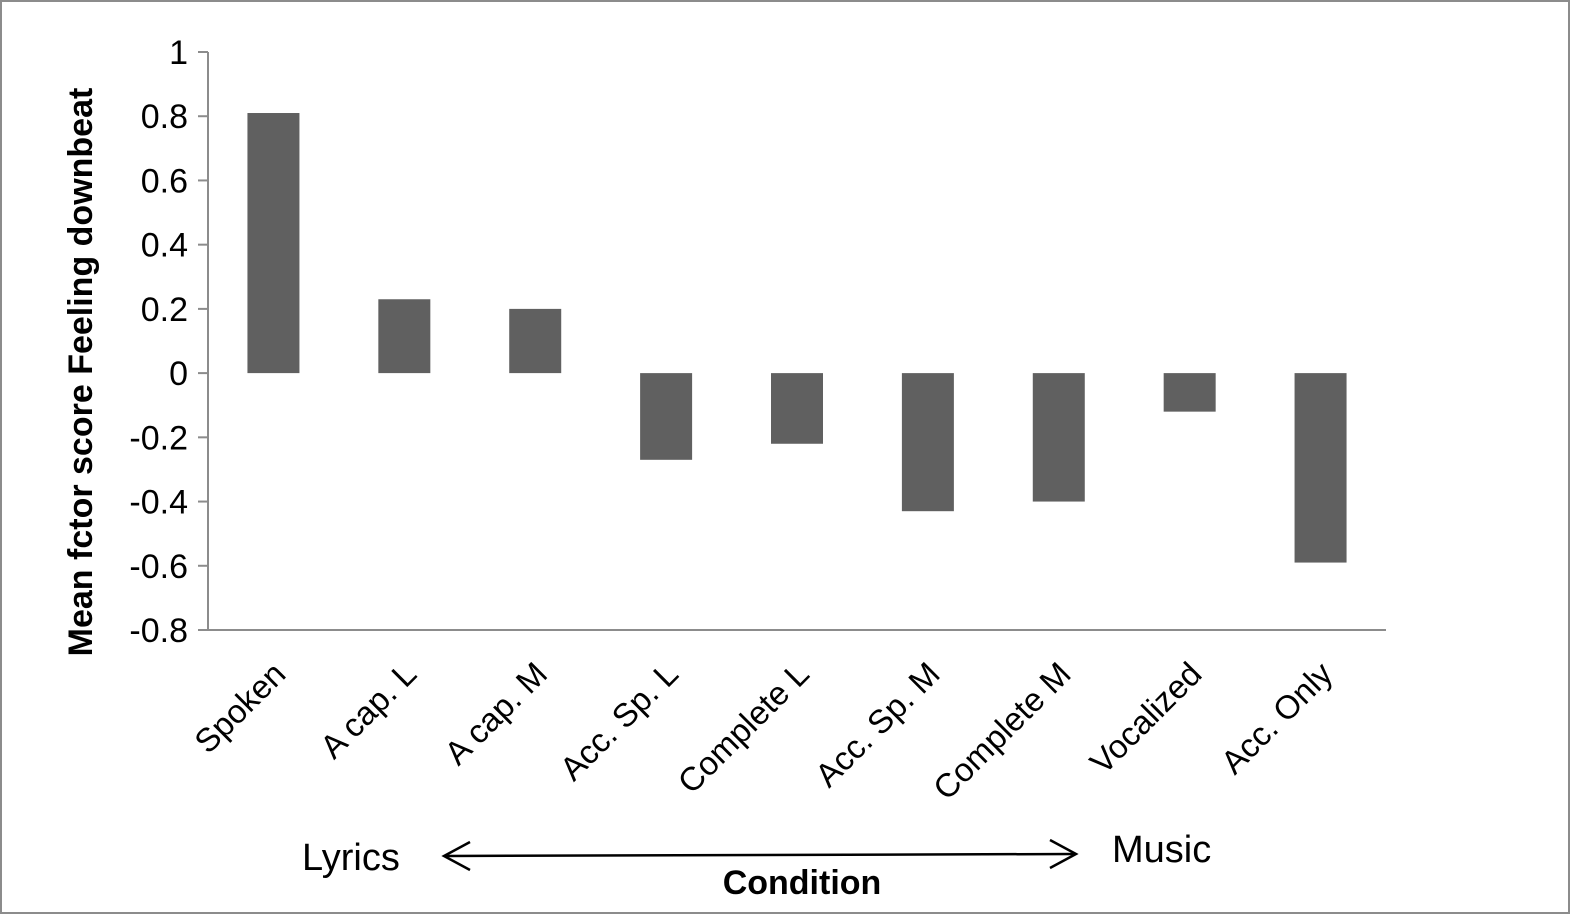 The width and height of the screenshot is (1570, 914). Describe the element at coordinates (239, 707) in the screenshot. I see `x-tick-label: Spoken` at that location.